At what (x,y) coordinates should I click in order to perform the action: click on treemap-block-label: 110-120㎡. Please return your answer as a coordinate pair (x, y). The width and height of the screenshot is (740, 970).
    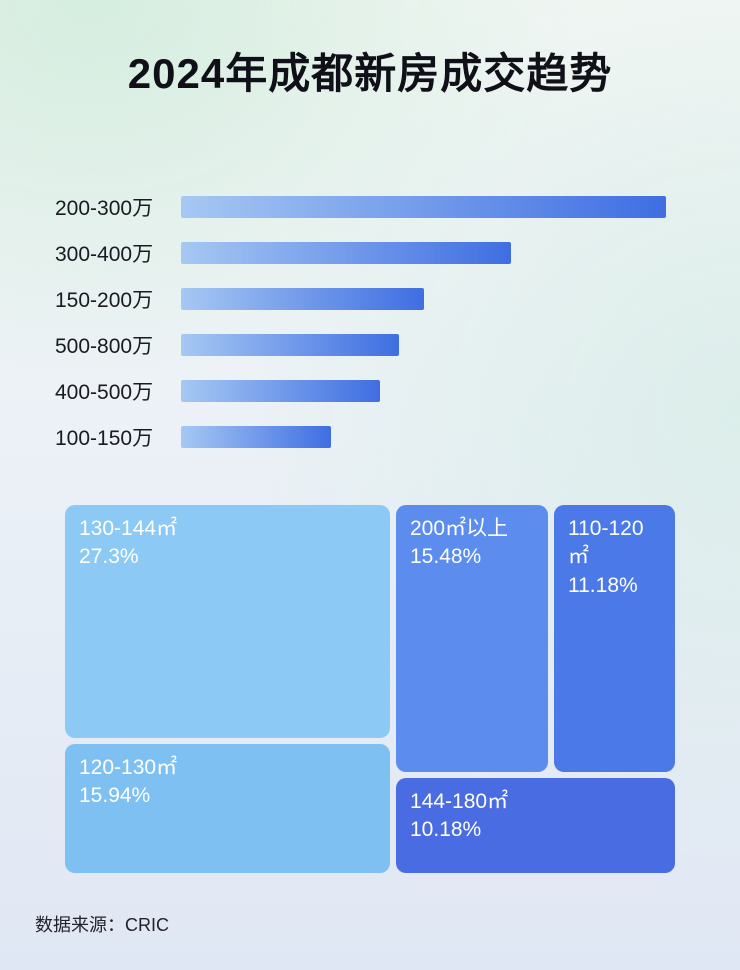
    Looking at the image, I should click on (606, 543).